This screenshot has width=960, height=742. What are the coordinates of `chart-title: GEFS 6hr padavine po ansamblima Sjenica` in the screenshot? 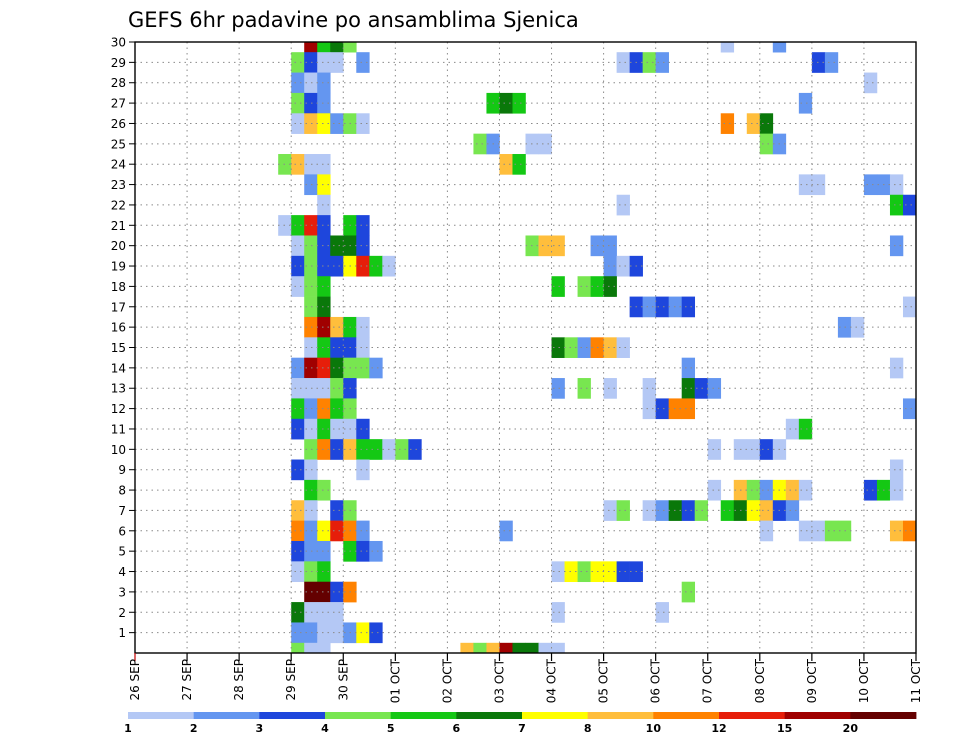 It's located at (353, 20).